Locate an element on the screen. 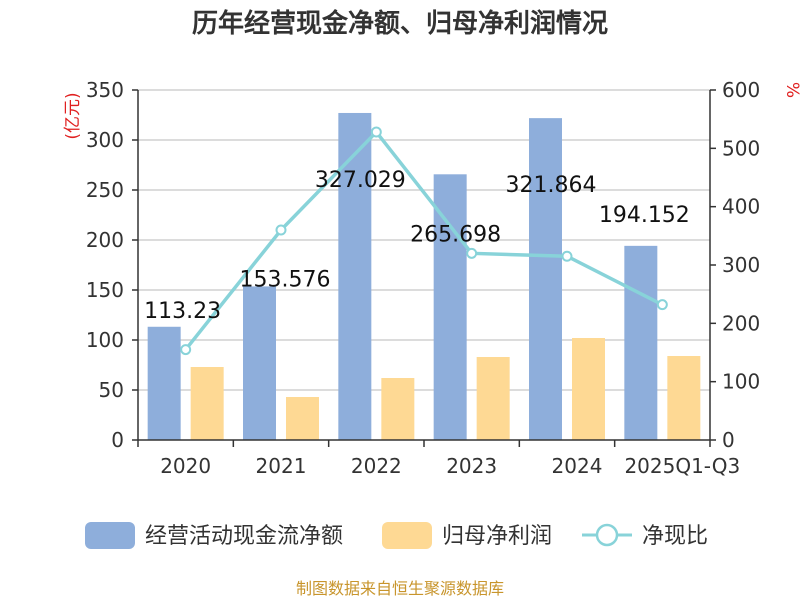 The width and height of the screenshot is (800, 600). legend: 经营活动现金流净额 归母净利润 净现比 is located at coordinates (396, 535).